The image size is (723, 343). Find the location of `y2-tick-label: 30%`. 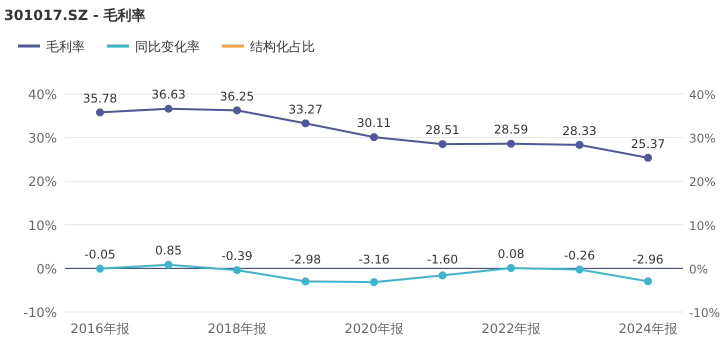

y2-tick-label: 30% is located at coordinates (702, 139).